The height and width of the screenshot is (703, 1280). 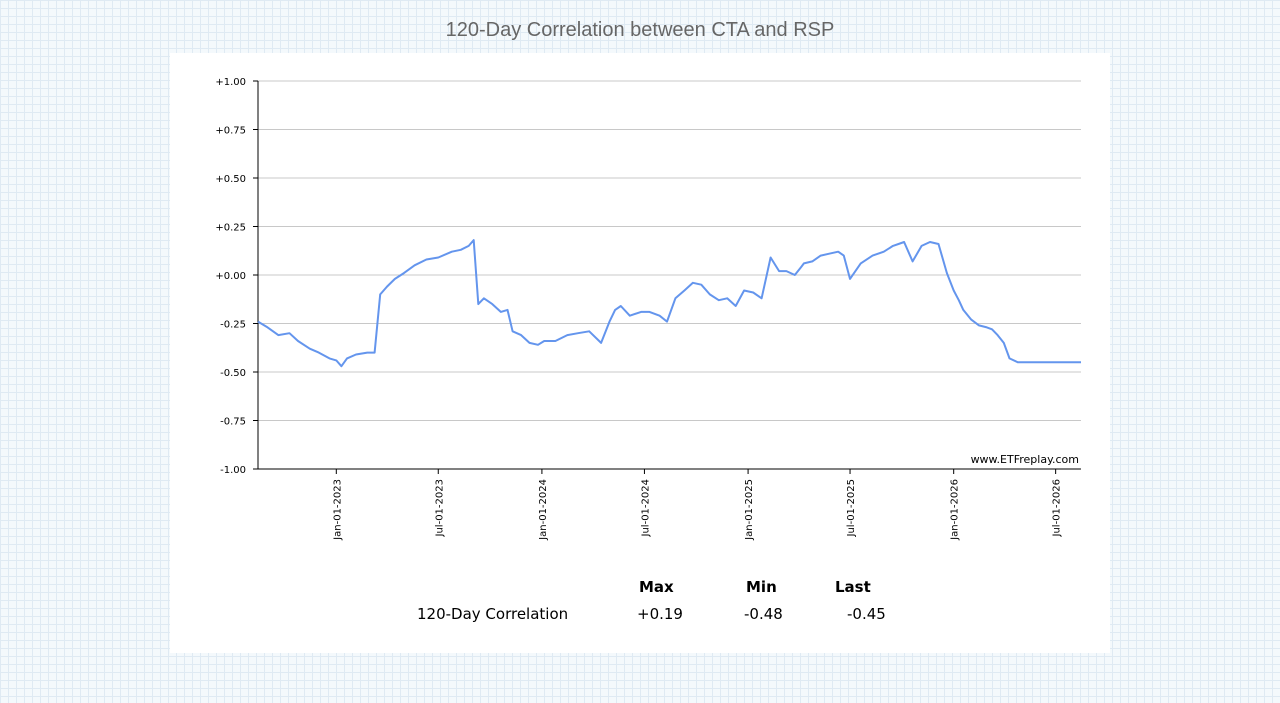 What do you see at coordinates (439, 508) in the screenshot?
I see `x-tick-label: Jul-01-2023` at bounding box center [439, 508].